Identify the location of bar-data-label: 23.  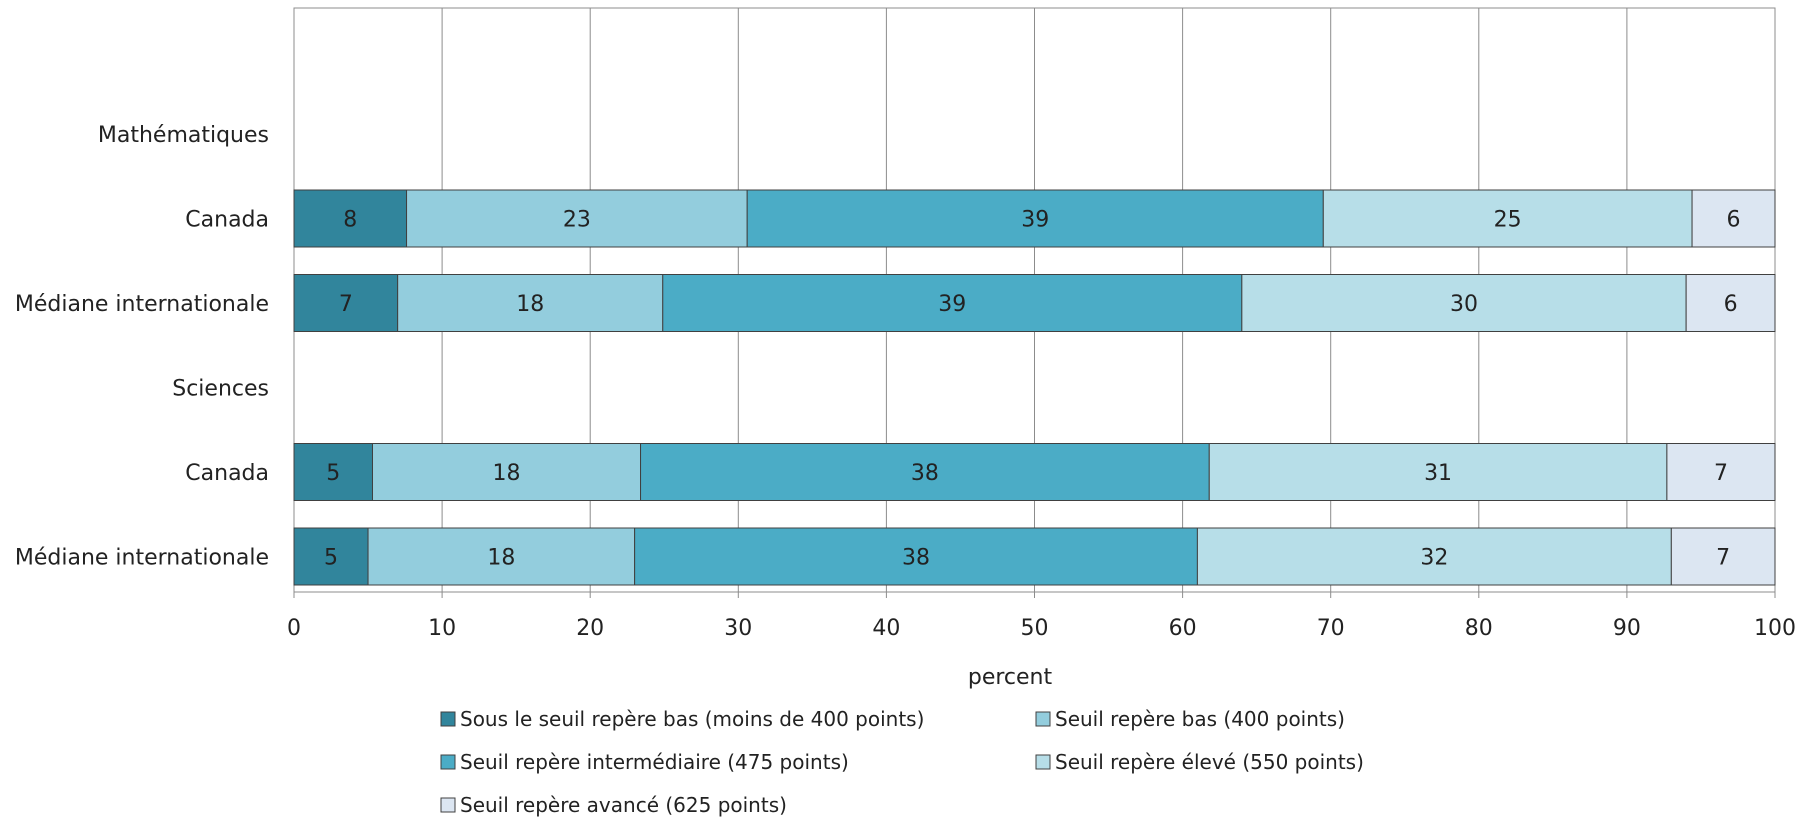
(577, 220).